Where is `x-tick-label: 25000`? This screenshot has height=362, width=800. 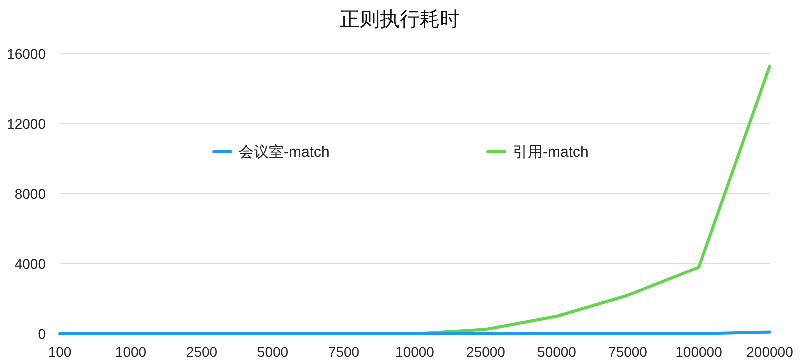 x-tick-label: 25000 is located at coordinates (486, 352).